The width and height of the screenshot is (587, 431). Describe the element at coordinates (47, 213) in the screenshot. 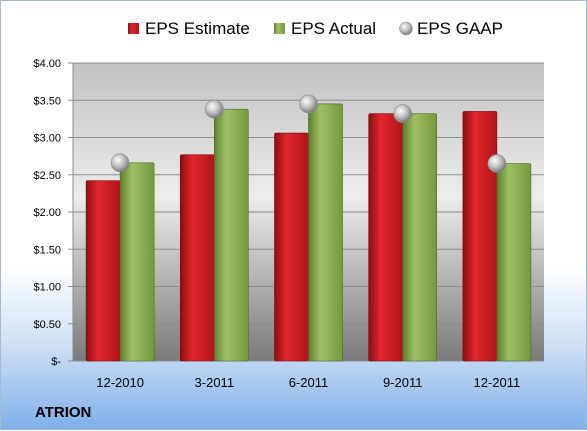

I see `y-tick-label: $2.00` at that location.